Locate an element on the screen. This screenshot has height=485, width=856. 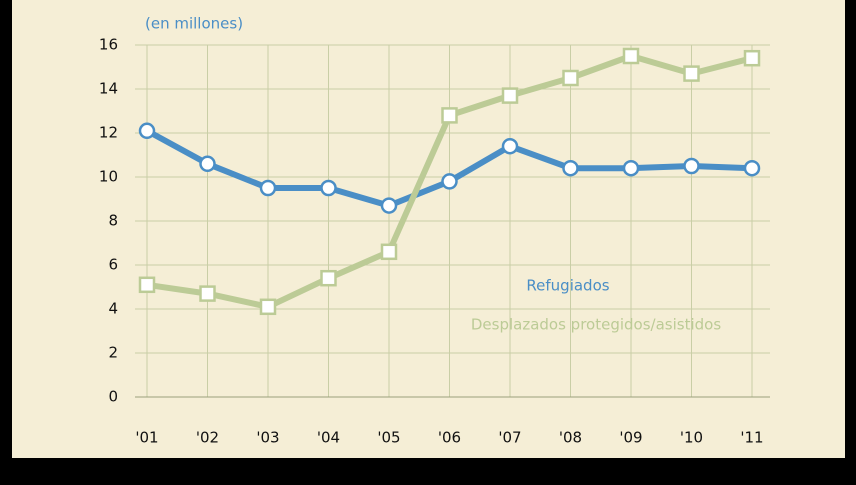
x-tick-label: '03 is located at coordinates (267, 438).